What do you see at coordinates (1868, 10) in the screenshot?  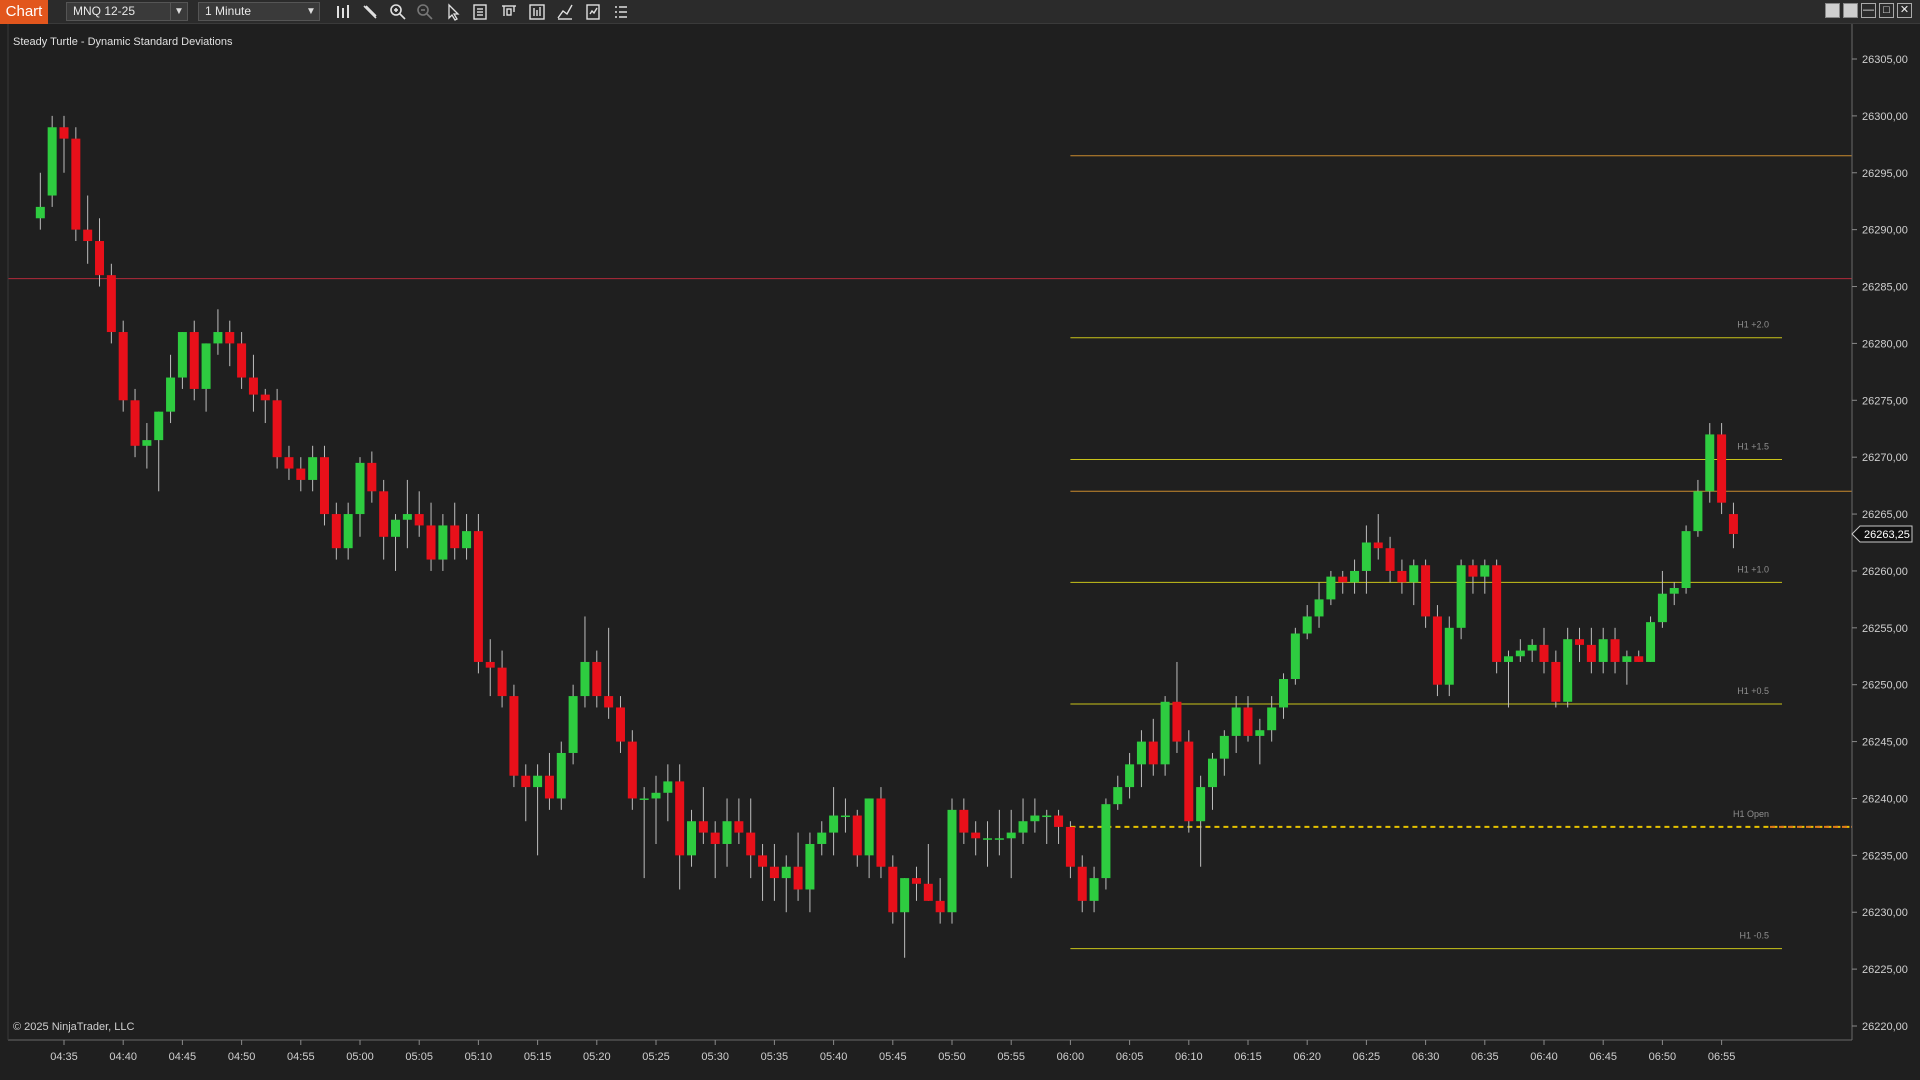 I see `minimize-icon: —` at bounding box center [1868, 10].